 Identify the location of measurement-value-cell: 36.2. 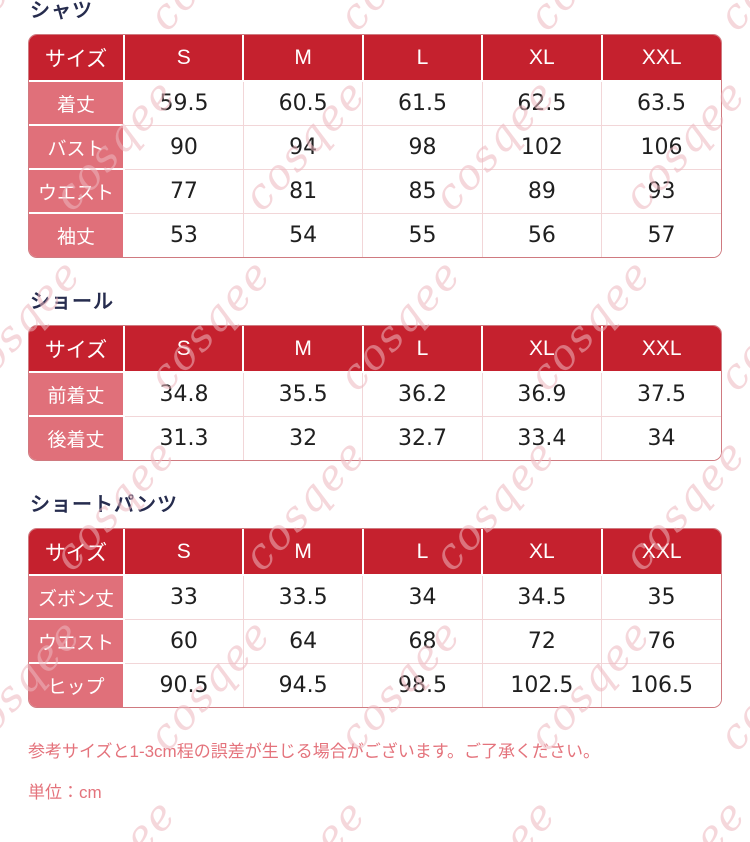
(422, 394).